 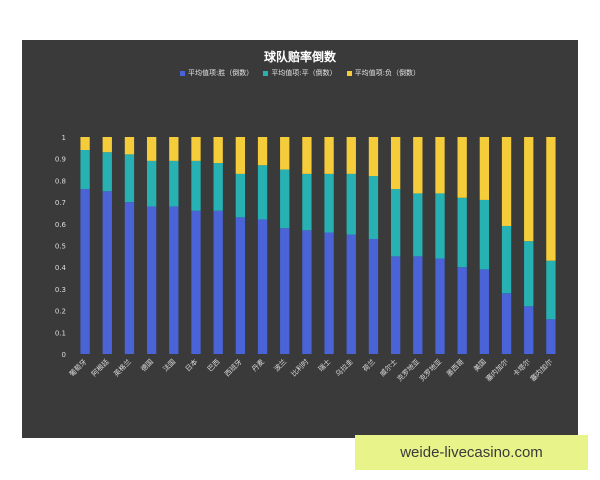 What do you see at coordinates (343, 367) in the screenshot?
I see `x-tick-label: 乌拉圭` at bounding box center [343, 367].